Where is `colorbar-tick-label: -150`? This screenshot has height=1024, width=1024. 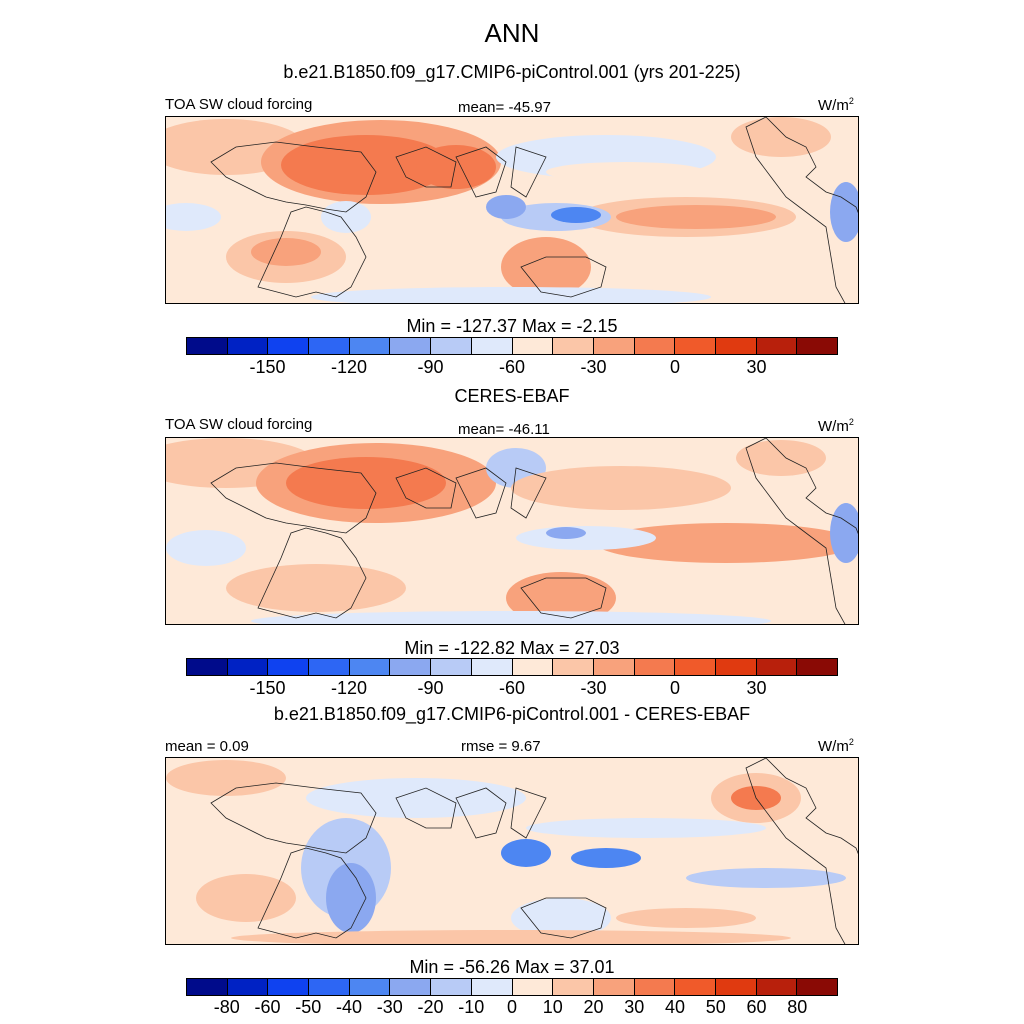 colorbar-tick-label: -150 is located at coordinates (267, 688).